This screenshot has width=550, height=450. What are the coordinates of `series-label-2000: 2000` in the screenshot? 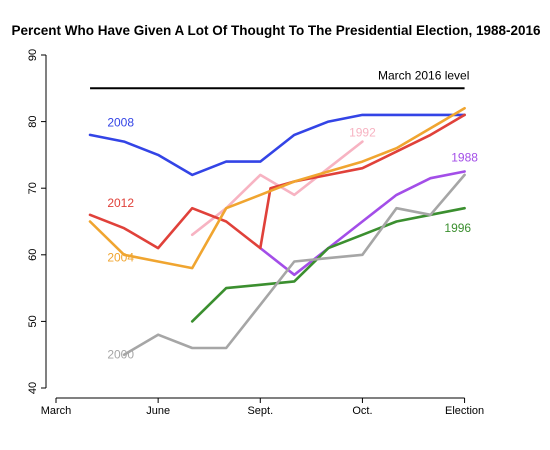 It's located at (120, 355).